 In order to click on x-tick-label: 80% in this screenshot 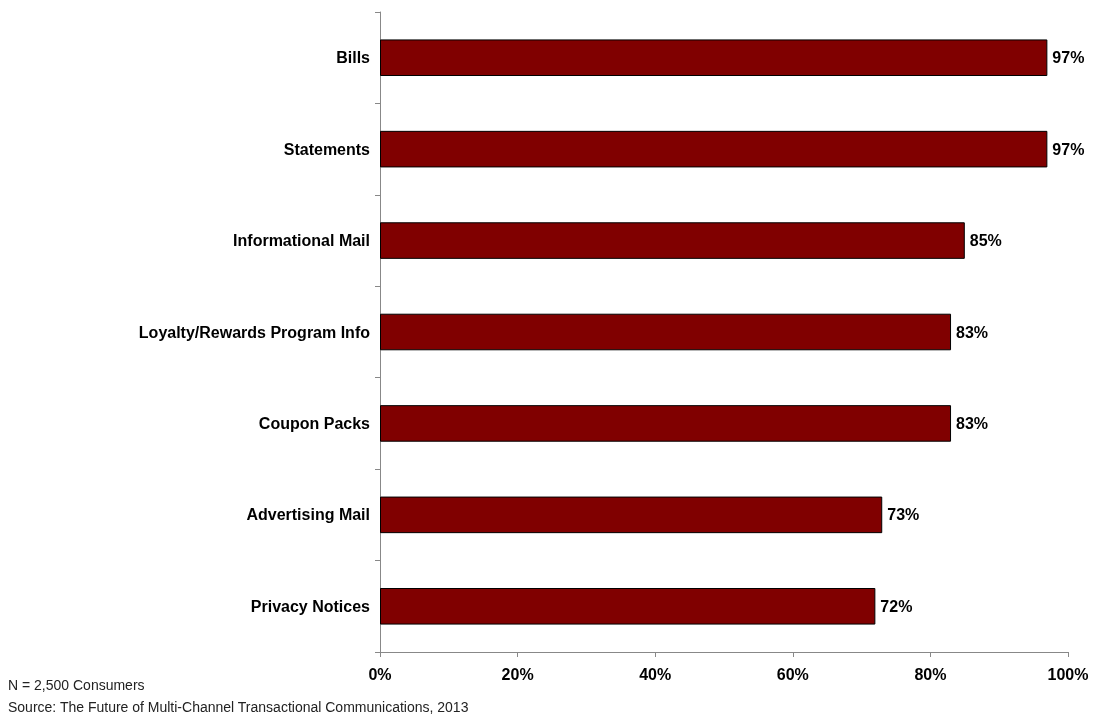, I will do `click(930, 674)`.